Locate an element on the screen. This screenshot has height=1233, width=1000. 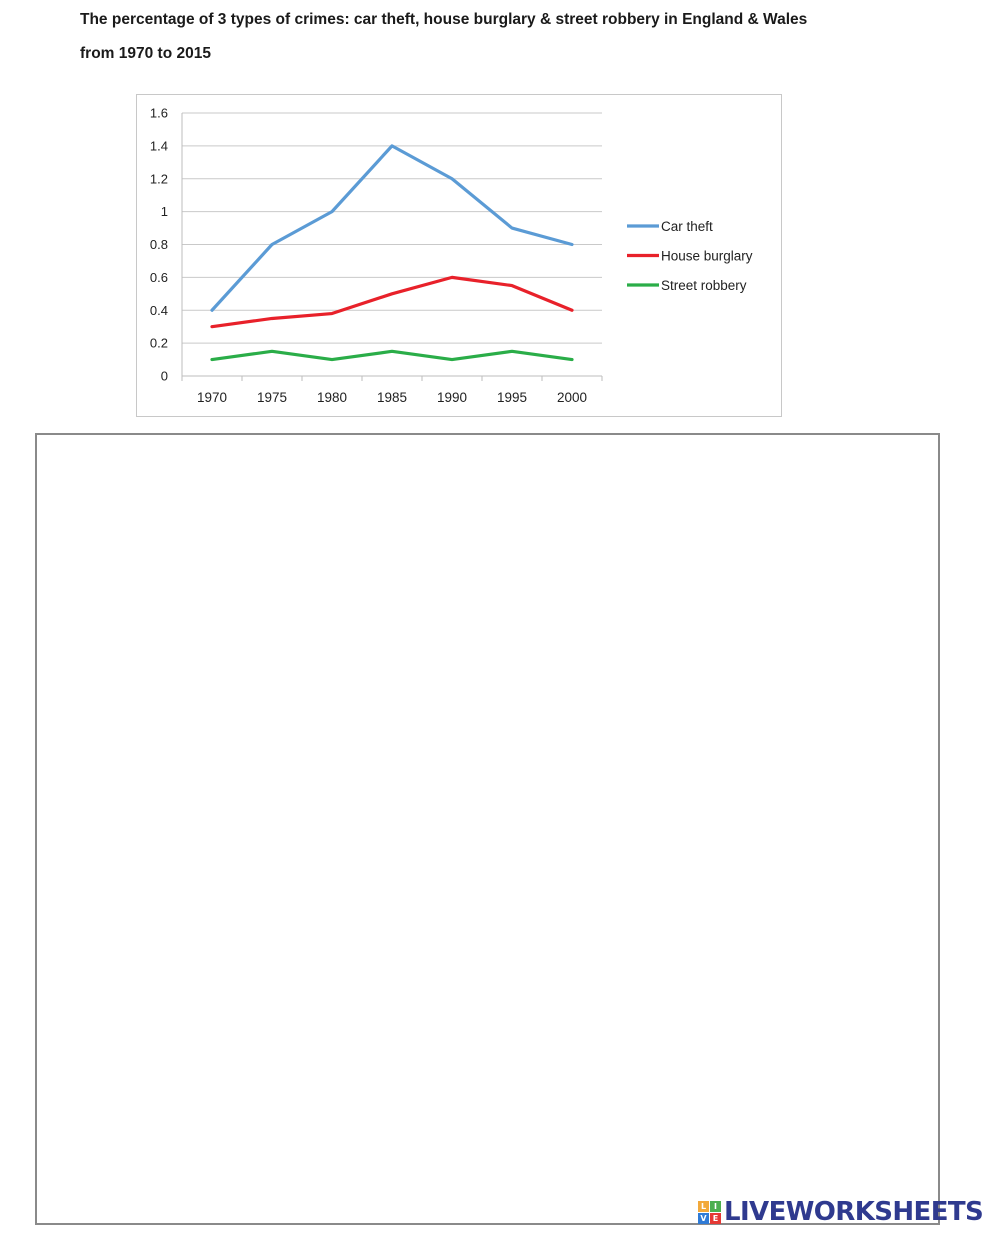
legend-label: Street robbery is located at coordinates (704, 285).